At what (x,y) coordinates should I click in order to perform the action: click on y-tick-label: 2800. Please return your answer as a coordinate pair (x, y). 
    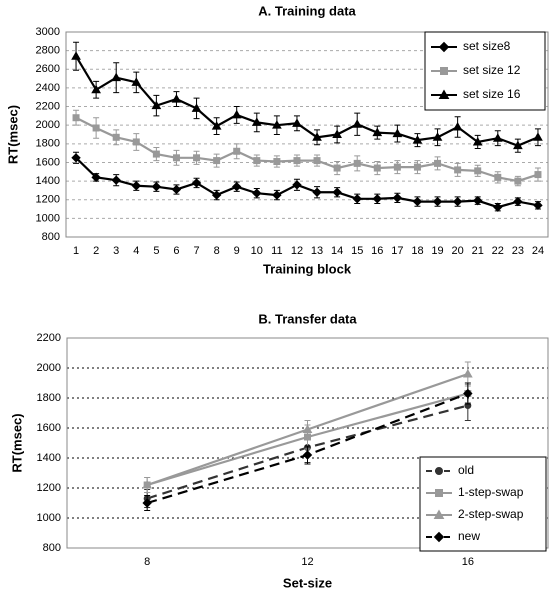
    Looking at the image, I should click on (48, 51).